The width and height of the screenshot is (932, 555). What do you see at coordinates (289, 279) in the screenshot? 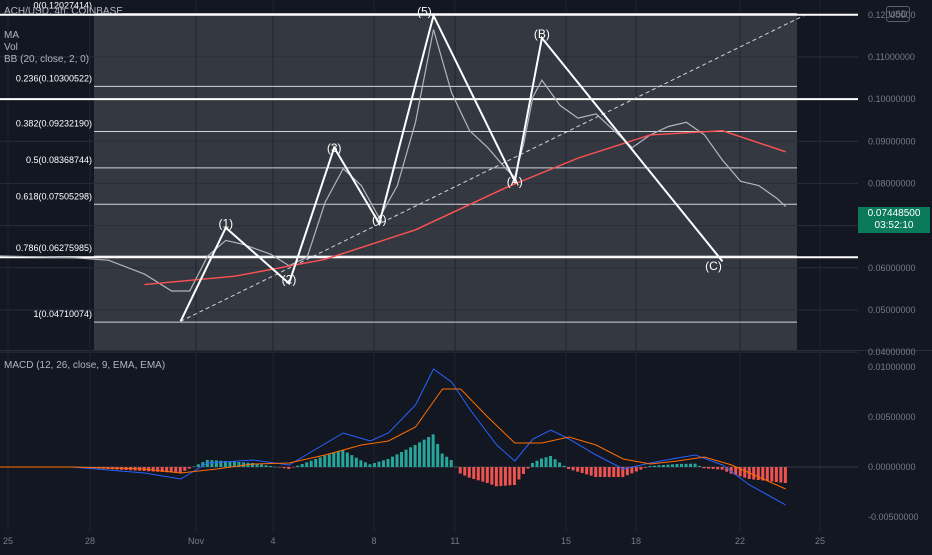
I see `wave-label: (2)` at bounding box center [289, 279].